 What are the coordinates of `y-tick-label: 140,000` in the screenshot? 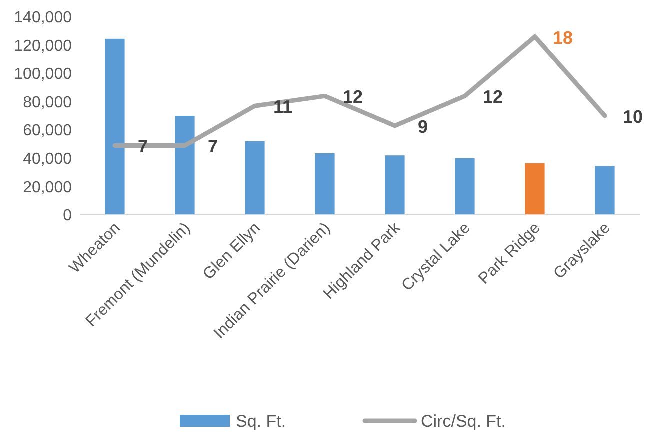 It's located at (43, 18).